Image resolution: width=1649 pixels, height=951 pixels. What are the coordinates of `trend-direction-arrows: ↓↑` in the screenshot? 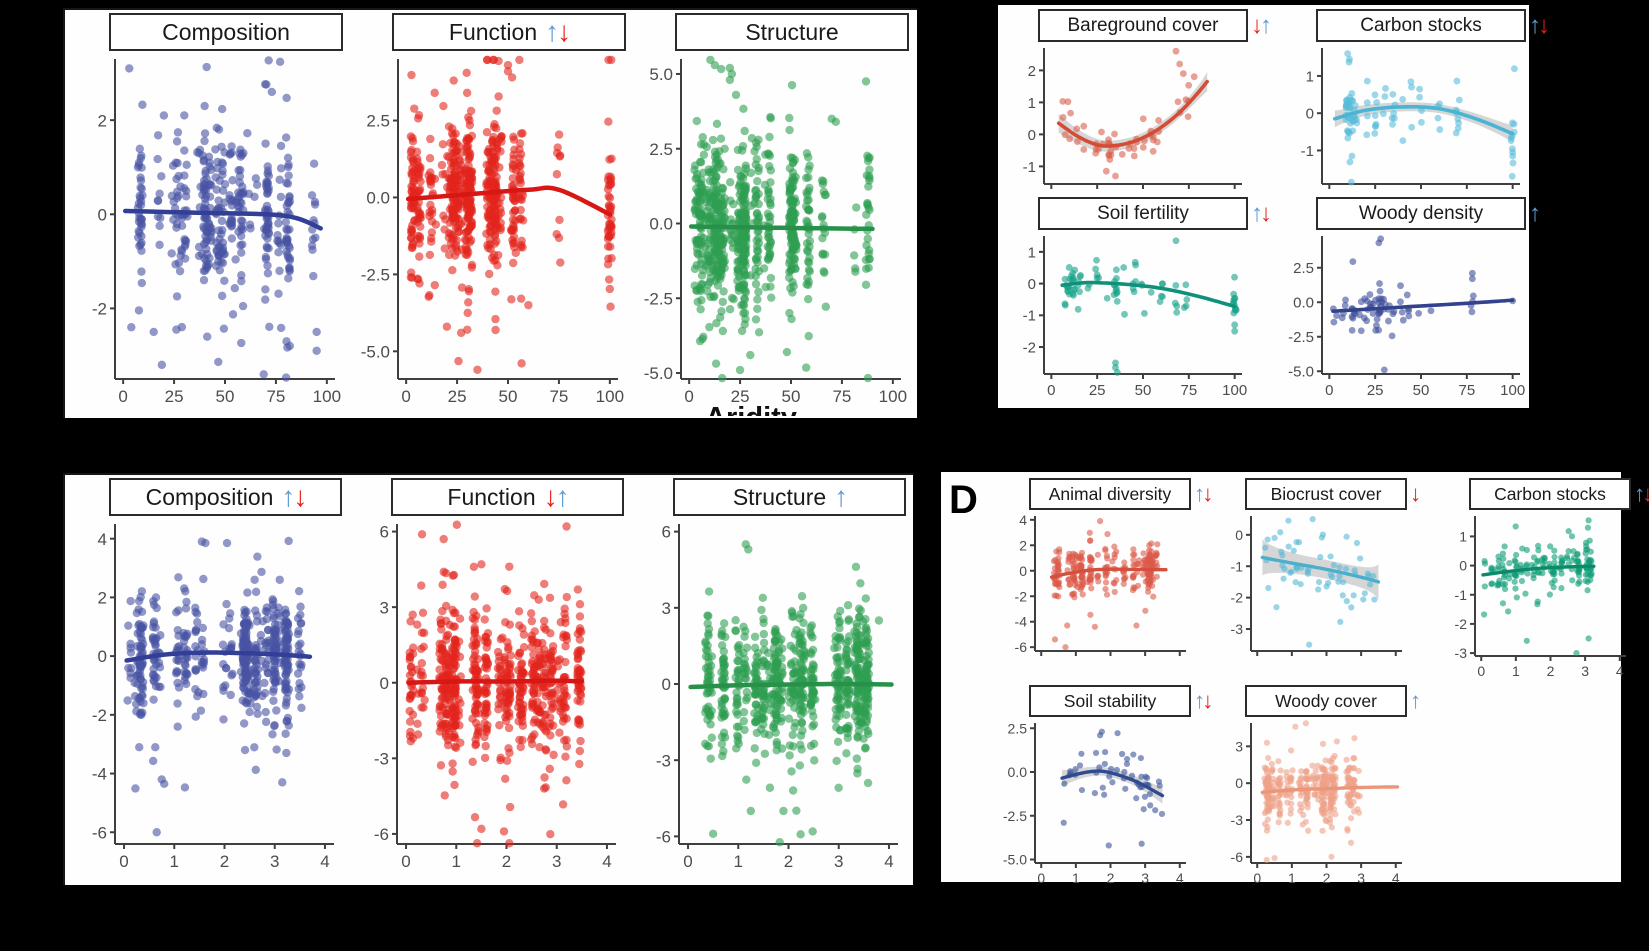 It's located at (557, 497).